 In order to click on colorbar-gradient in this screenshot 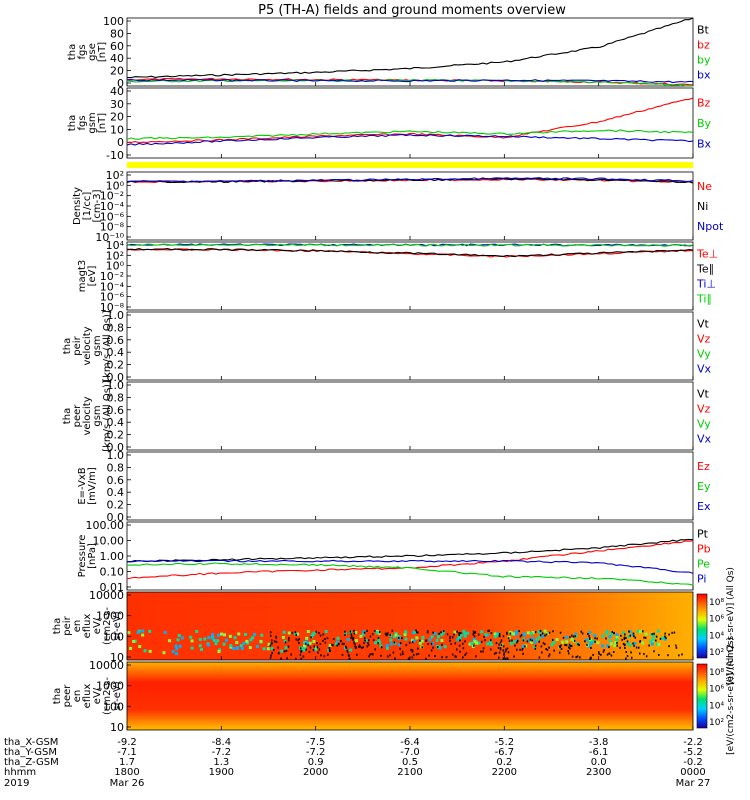, I will do `click(702, 626)`.